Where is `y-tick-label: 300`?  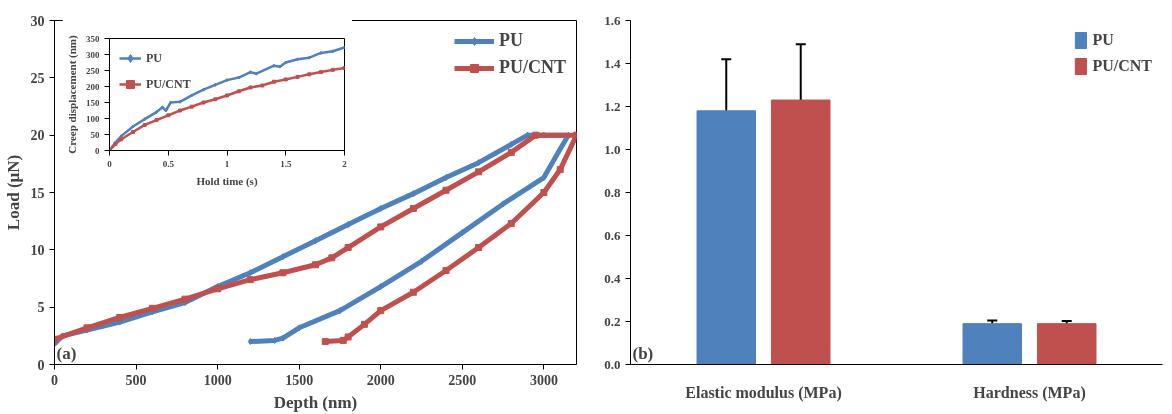 y-tick-label: 300 is located at coordinates (93, 54).